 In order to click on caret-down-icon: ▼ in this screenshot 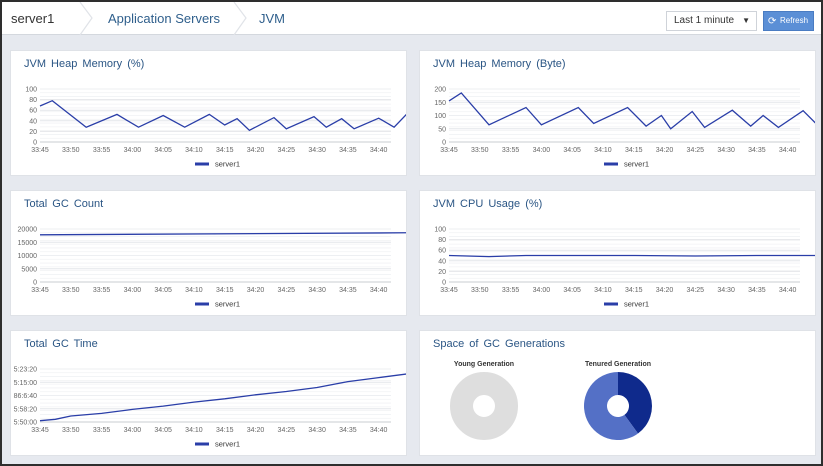, I will do `click(746, 20)`.